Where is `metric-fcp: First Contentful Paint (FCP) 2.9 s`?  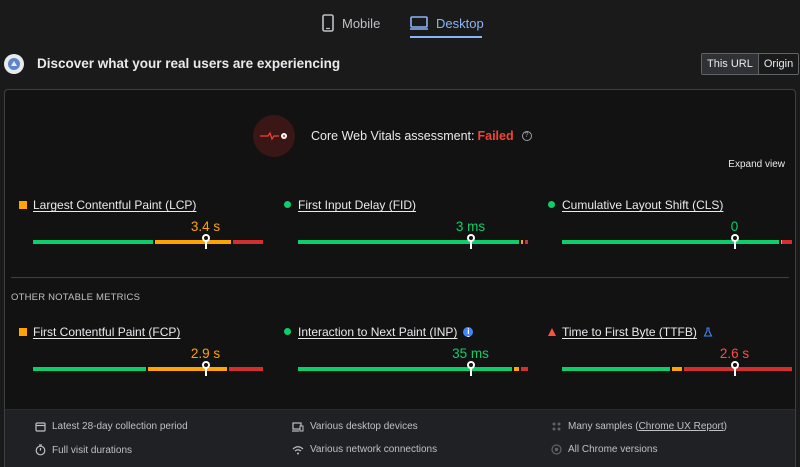
metric-fcp: First Contentful Paint (FCP) 2.9 s is located at coordinates (151, 355).